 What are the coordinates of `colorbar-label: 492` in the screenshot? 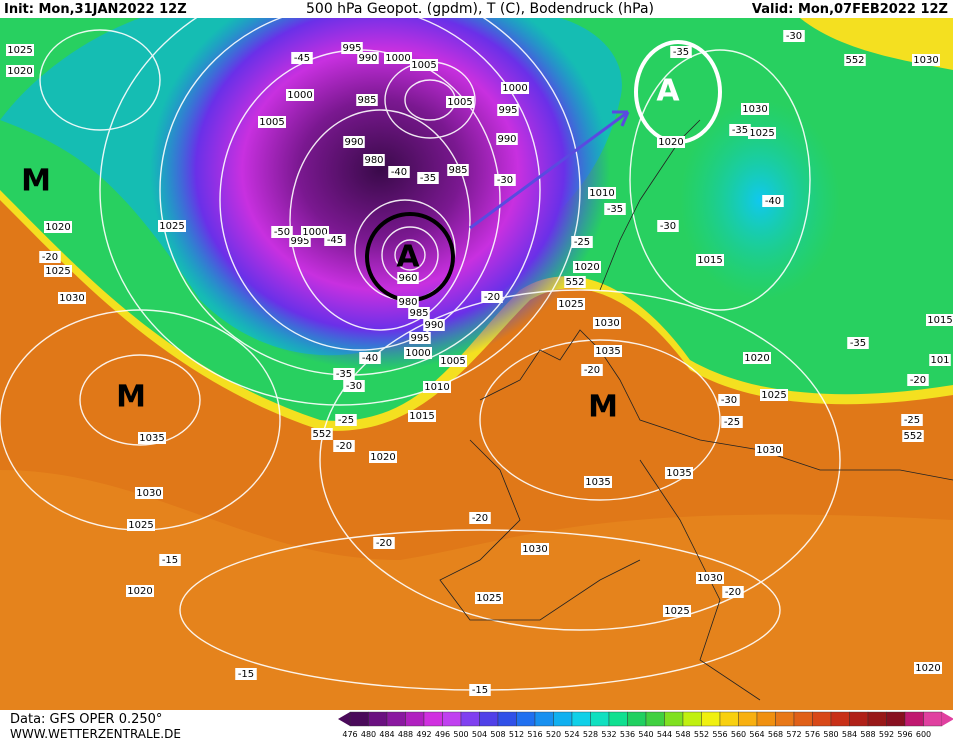 It's located at (423, 734).